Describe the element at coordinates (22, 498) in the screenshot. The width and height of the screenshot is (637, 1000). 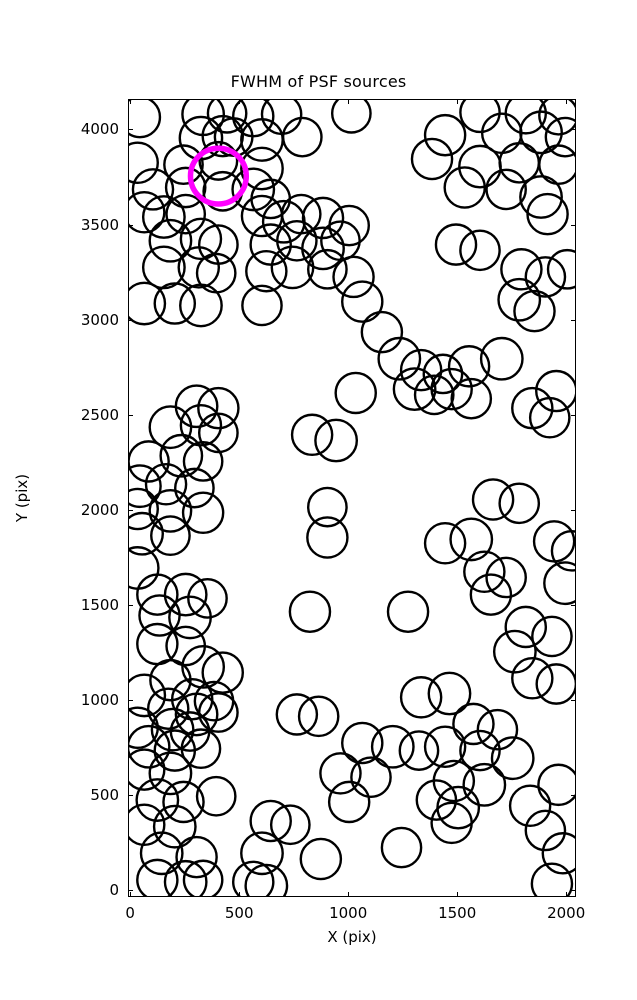
I see `y-axis-label: Y (pix)` at that location.